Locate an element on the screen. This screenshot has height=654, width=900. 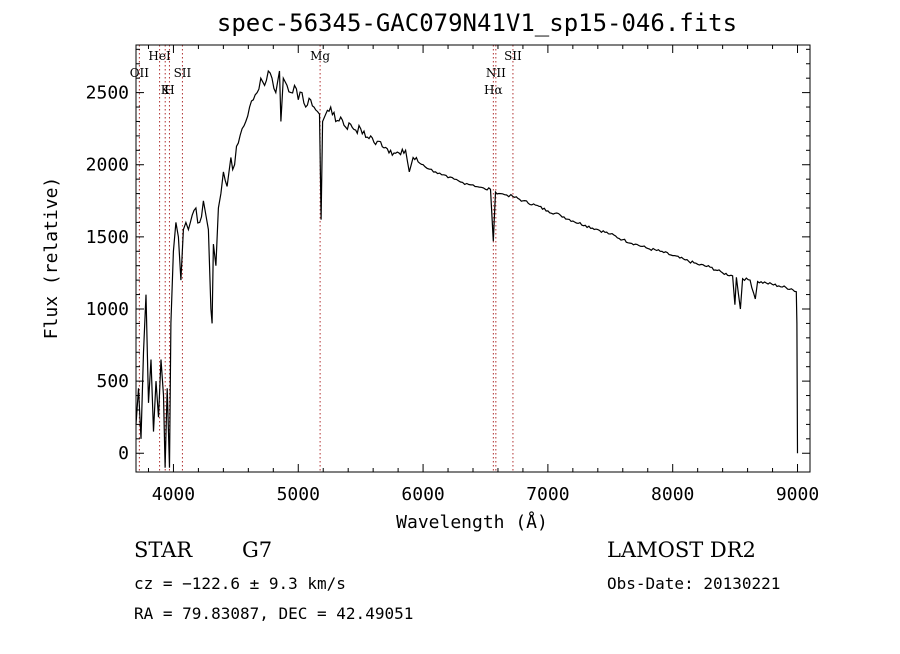
observation-date: Obs-Date: 20130221 is located at coordinates (693, 583).